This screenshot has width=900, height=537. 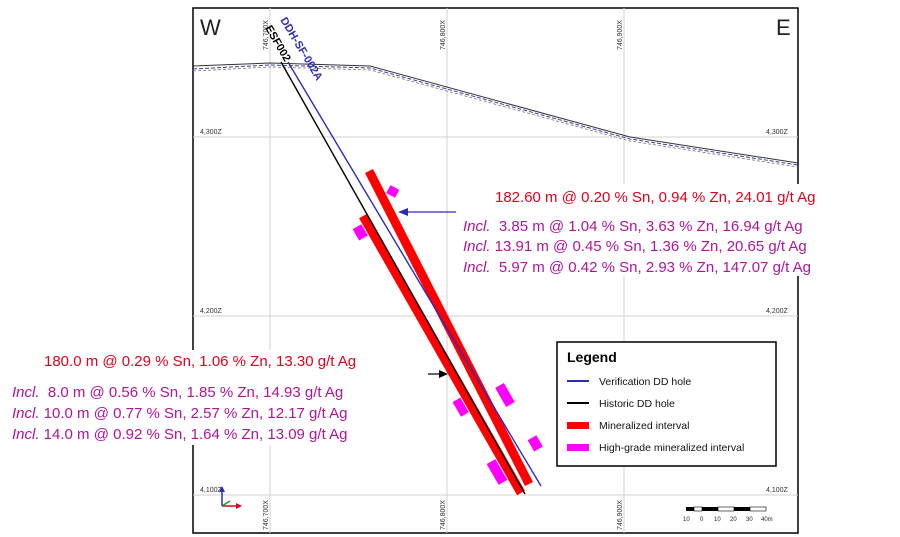 I want to click on scale-label: 30, so click(x=749, y=520).